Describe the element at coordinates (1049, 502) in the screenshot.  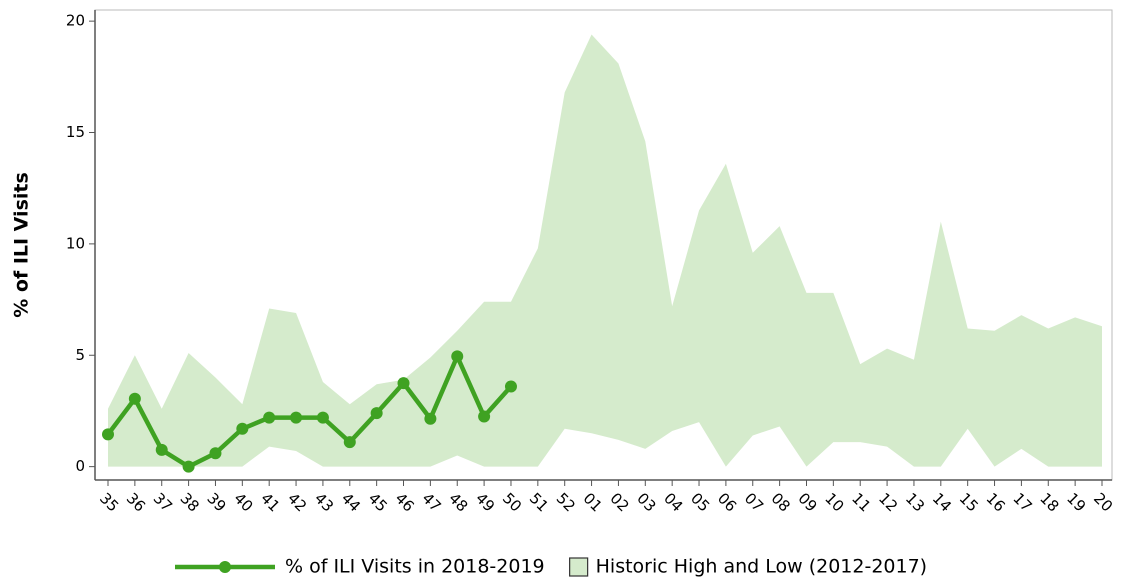
I see `x-tick-label: 18` at that location.